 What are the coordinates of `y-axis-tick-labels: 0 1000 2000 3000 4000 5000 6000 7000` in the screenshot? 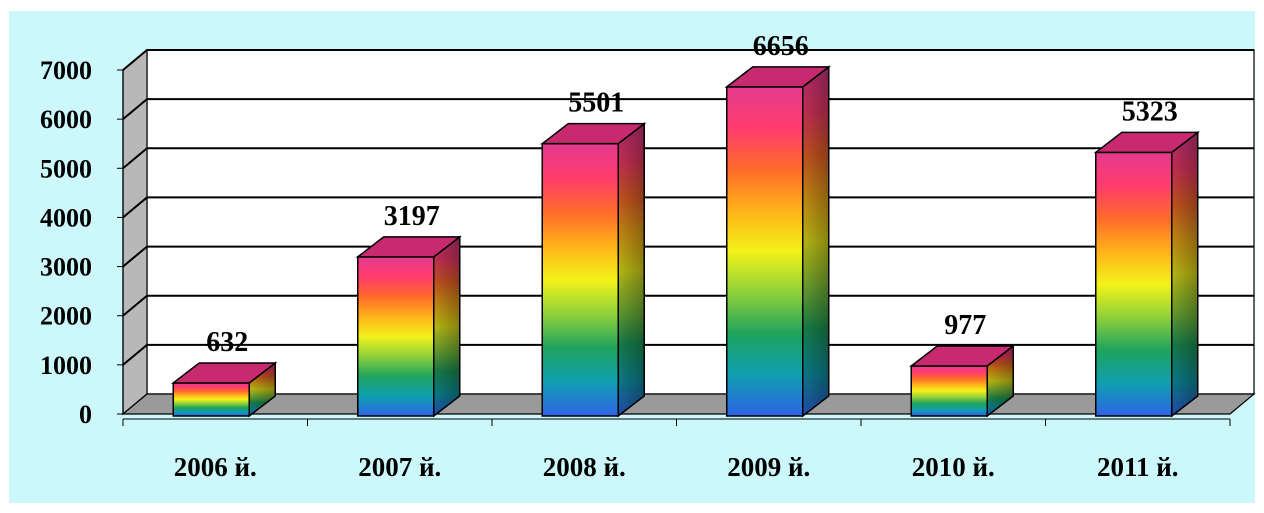 It's located at (82, 242).